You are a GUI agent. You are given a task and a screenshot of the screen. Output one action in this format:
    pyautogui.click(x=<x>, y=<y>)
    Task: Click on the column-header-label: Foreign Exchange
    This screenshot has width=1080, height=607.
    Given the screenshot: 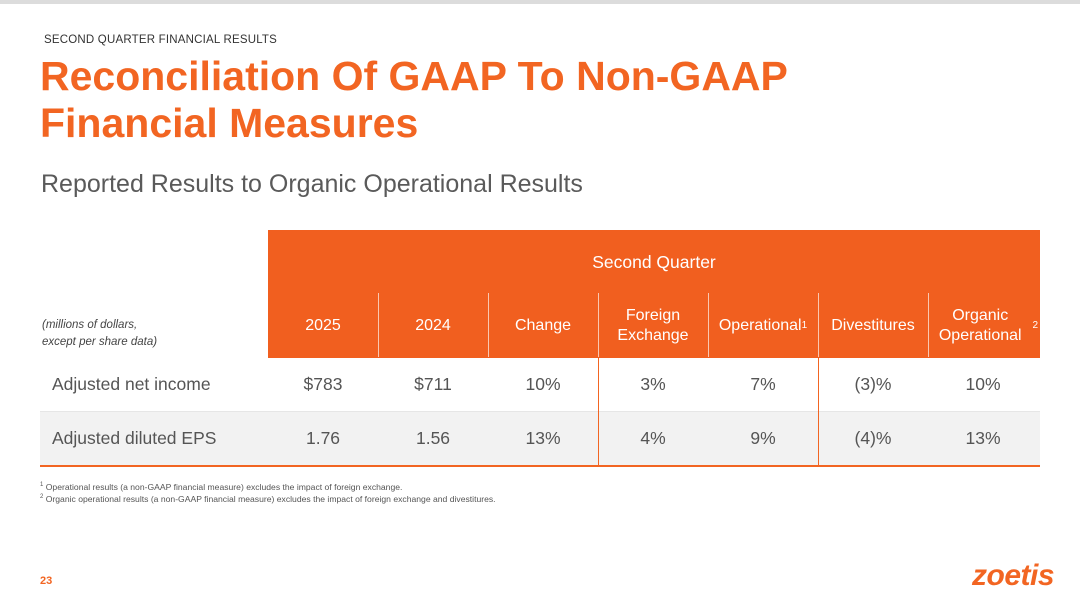 What is the action you would take?
    pyautogui.click(x=653, y=325)
    